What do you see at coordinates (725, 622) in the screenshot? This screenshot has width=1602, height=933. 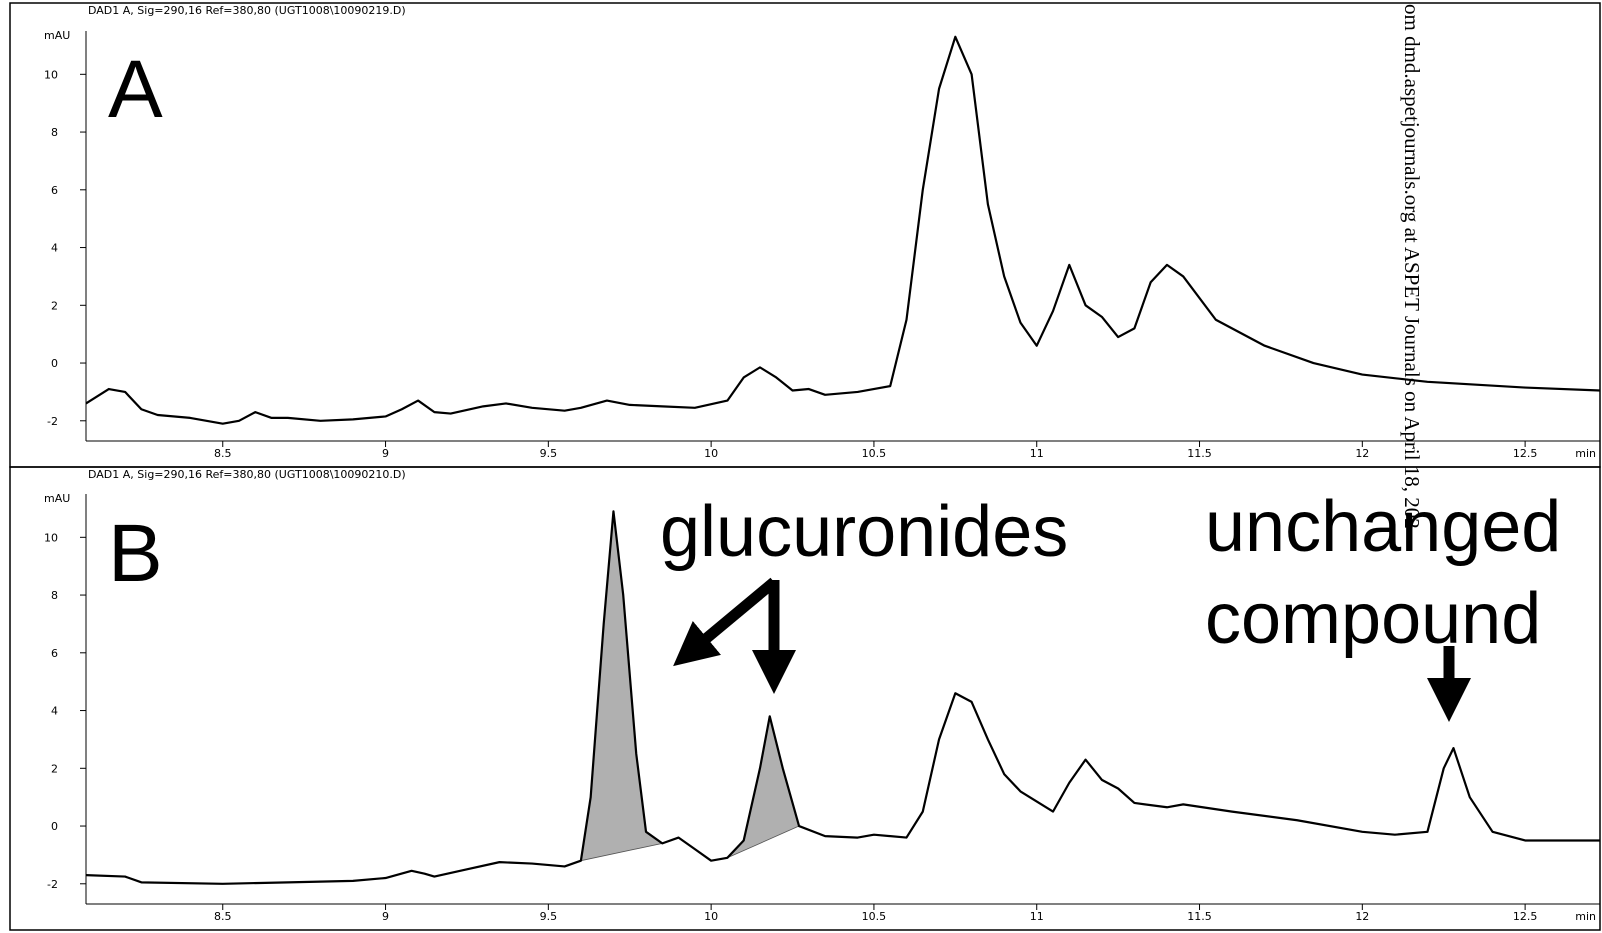 I see `arrow` at bounding box center [725, 622].